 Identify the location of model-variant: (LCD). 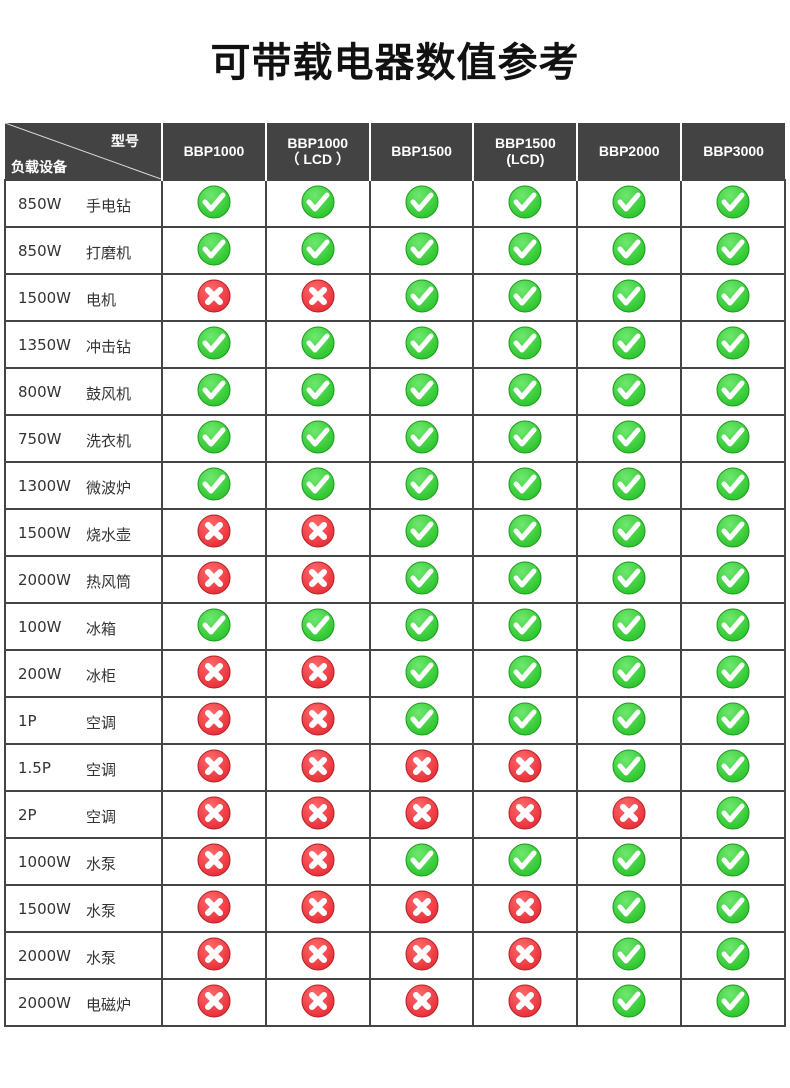
(525, 159).